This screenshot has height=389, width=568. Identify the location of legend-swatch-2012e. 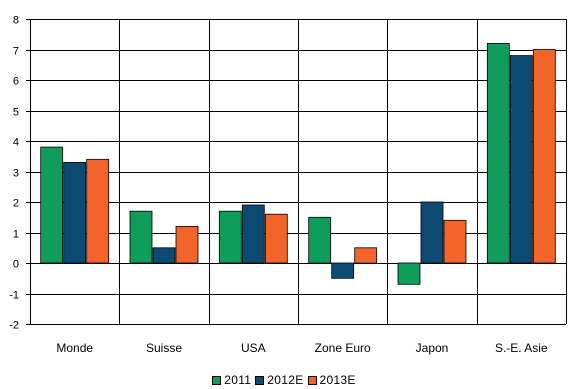
(260, 380).